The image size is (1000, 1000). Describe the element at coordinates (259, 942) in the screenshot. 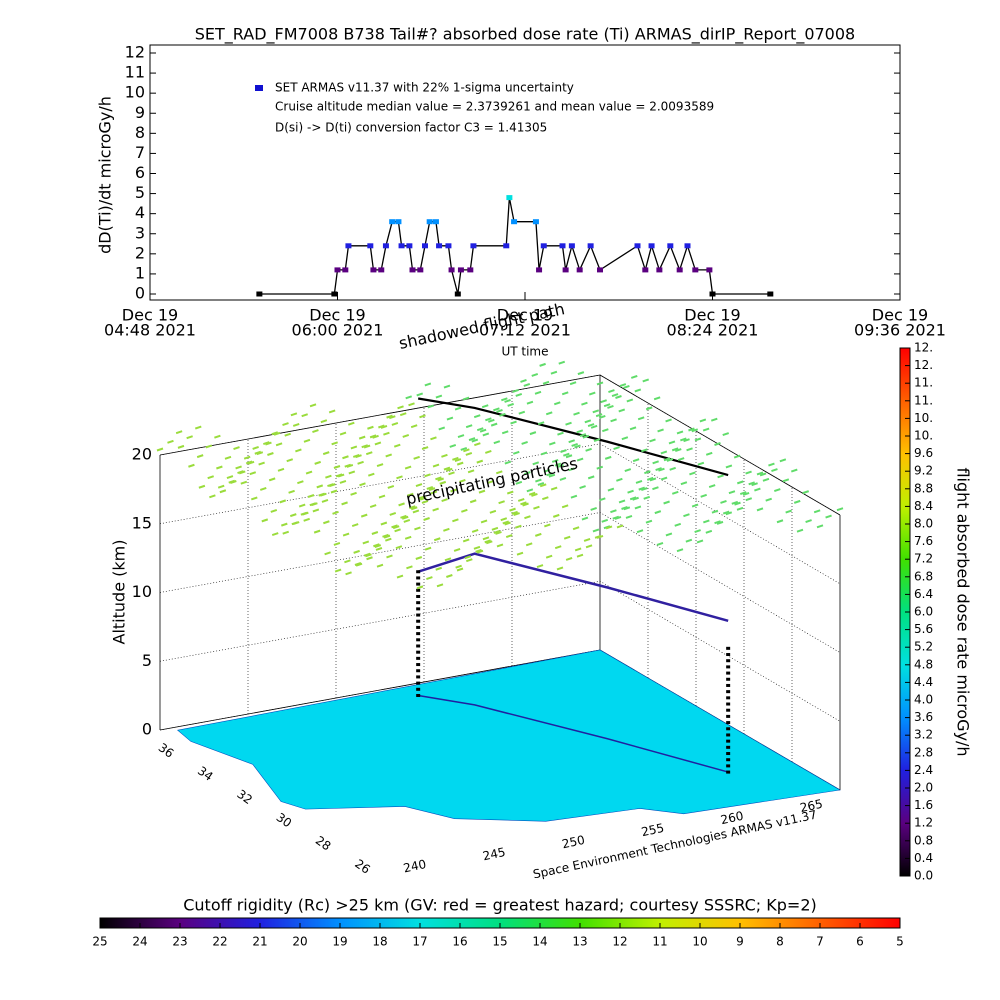

I see `colorbar-tick-label: 21` at that location.